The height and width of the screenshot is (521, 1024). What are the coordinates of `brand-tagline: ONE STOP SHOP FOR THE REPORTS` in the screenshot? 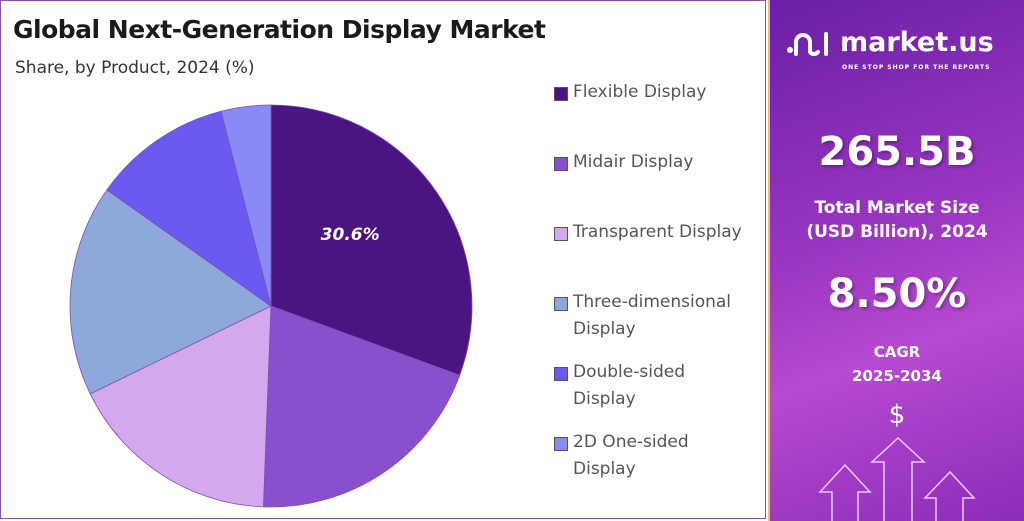 It's located at (916, 67).